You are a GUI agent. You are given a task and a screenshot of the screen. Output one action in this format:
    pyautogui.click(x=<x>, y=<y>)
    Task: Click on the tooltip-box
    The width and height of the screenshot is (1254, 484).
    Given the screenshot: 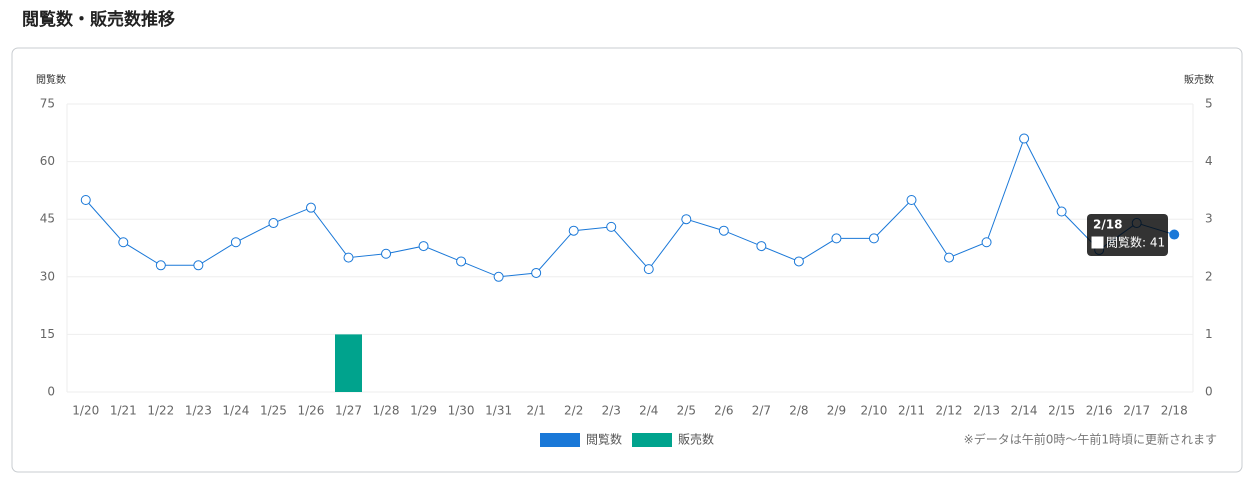 What is the action you would take?
    pyautogui.click(x=1127, y=235)
    